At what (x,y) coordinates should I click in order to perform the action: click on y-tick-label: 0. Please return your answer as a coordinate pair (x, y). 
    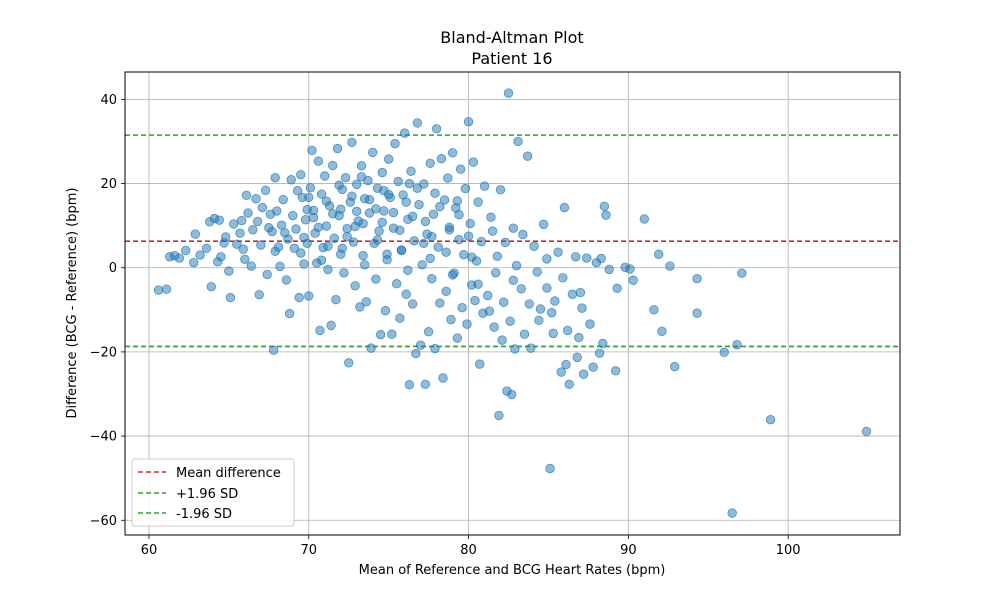
    Looking at the image, I should click on (113, 268).